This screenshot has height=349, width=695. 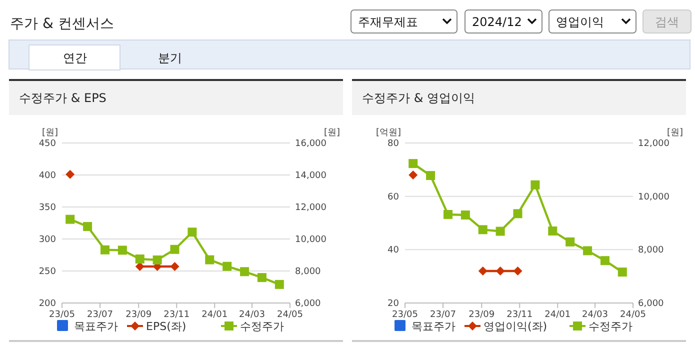 What do you see at coordinates (47, 304) in the screenshot?
I see `y-tick-label: 200` at bounding box center [47, 304].